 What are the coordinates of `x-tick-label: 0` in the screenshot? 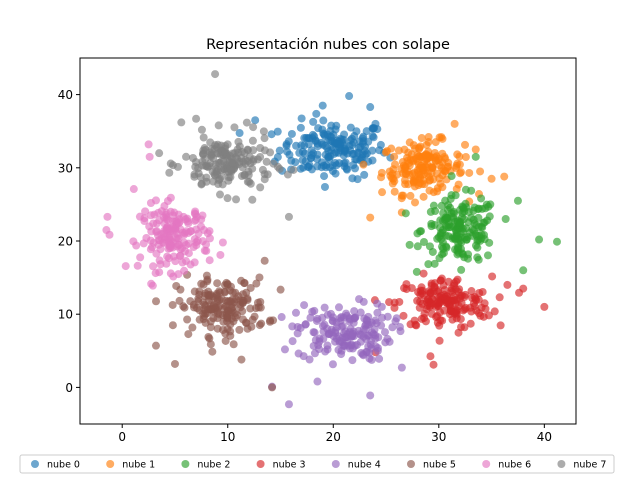 It's located at (122, 437).